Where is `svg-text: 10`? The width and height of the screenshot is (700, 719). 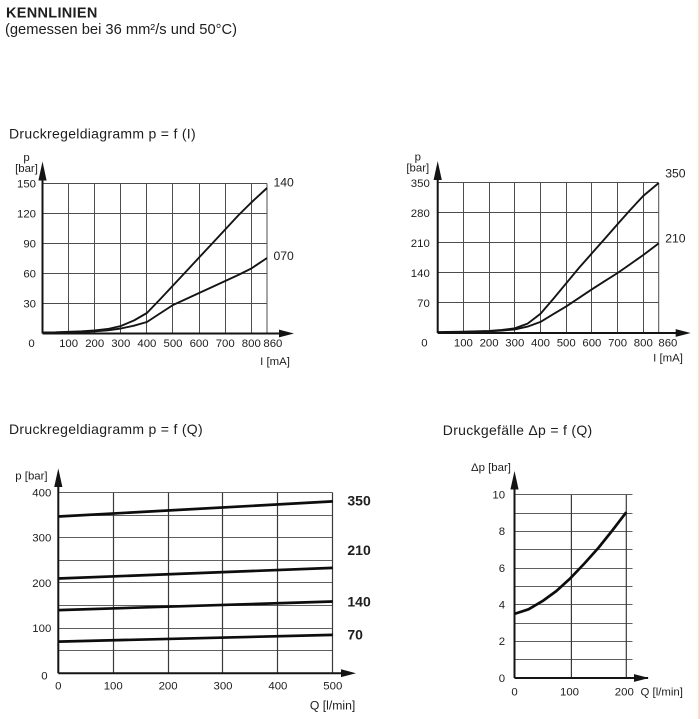 svg-text: 10 is located at coordinates (498, 496).